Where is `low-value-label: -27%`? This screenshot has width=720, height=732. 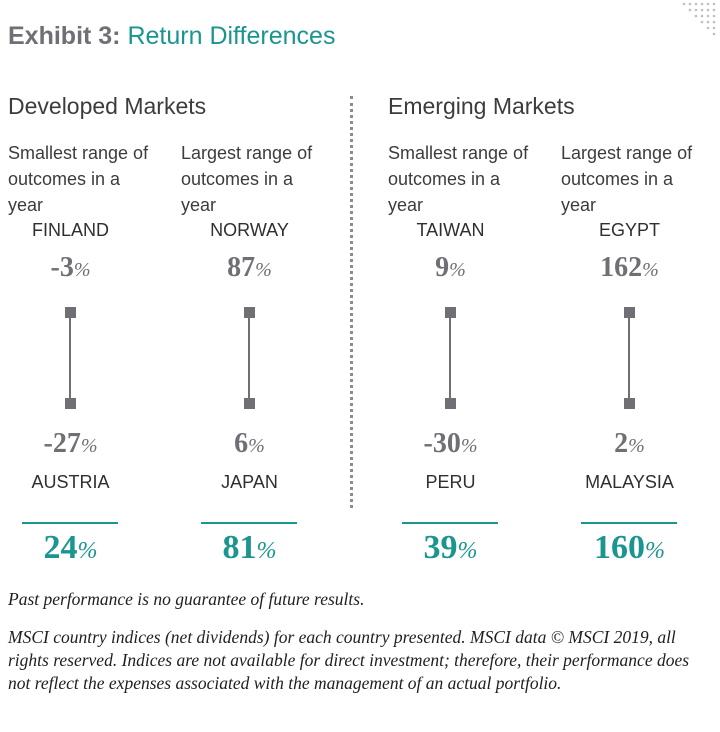 low-value-label: -27% is located at coordinates (79, 445).